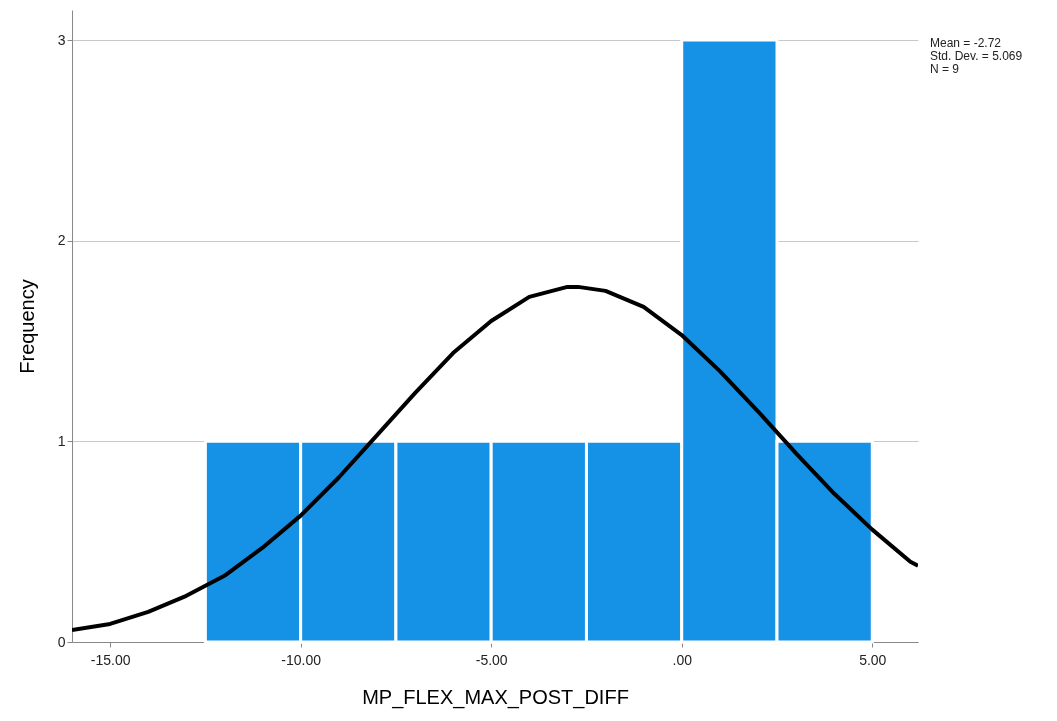 This screenshot has height=721, width=1057. I want to click on x-tick-label: -15.00, so click(110, 659).